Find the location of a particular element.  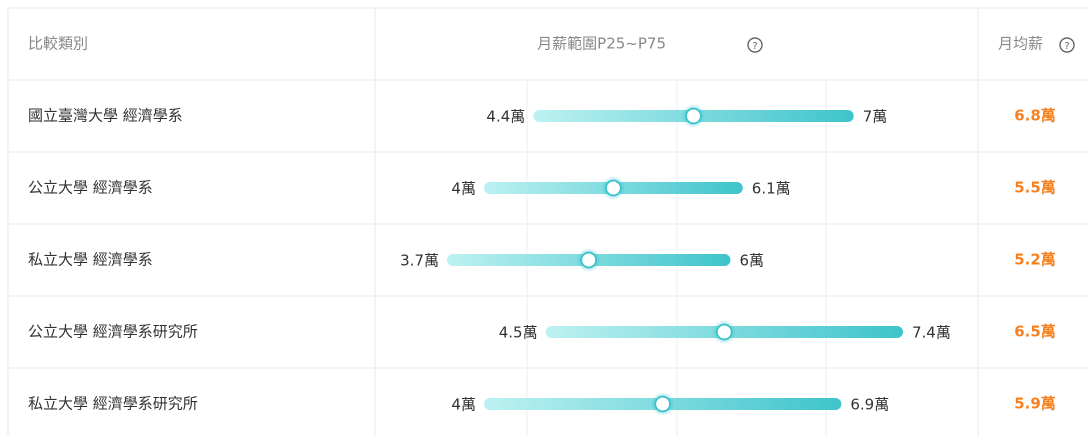

p75-label: 7.4萬 is located at coordinates (931, 333).